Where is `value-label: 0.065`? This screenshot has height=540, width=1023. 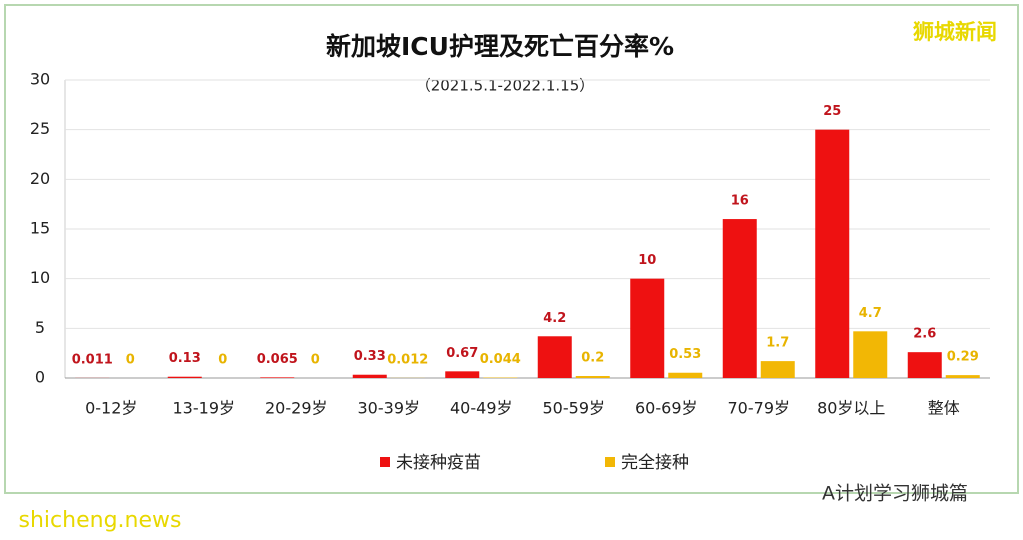 value-label: 0.065 is located at coordinates (277, 359).